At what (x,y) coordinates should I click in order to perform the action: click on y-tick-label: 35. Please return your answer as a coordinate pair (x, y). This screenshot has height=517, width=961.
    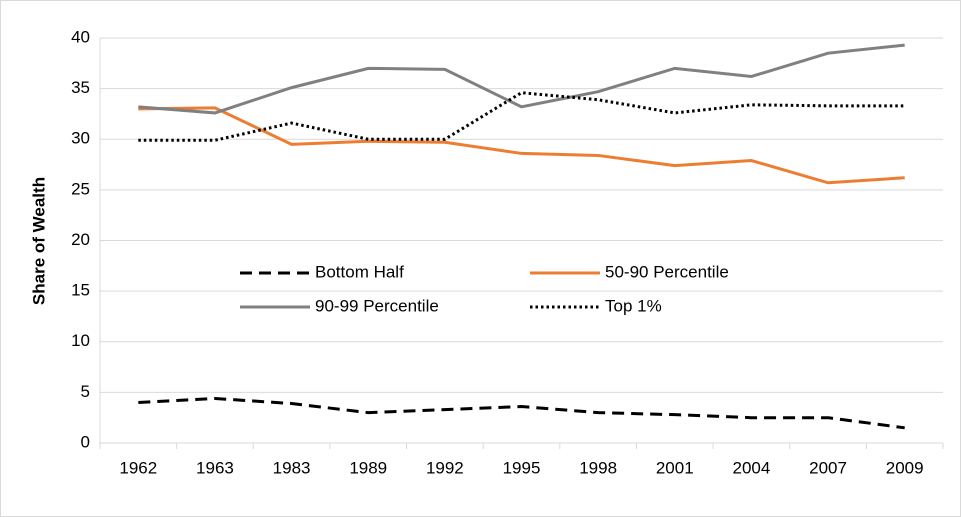
    Looking at the image, I should click on (80, 87).